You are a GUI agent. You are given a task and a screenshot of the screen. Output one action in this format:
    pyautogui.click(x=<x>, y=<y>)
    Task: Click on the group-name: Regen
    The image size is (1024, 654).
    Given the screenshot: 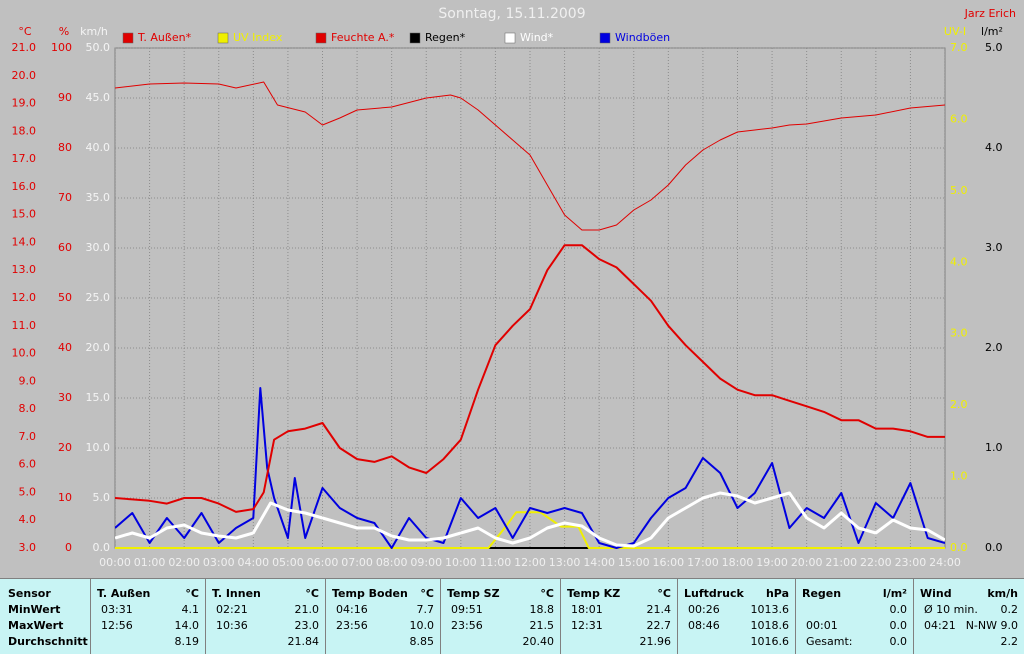 What is the action you would take?
    pyautogui.click(x=822, y=593)
    